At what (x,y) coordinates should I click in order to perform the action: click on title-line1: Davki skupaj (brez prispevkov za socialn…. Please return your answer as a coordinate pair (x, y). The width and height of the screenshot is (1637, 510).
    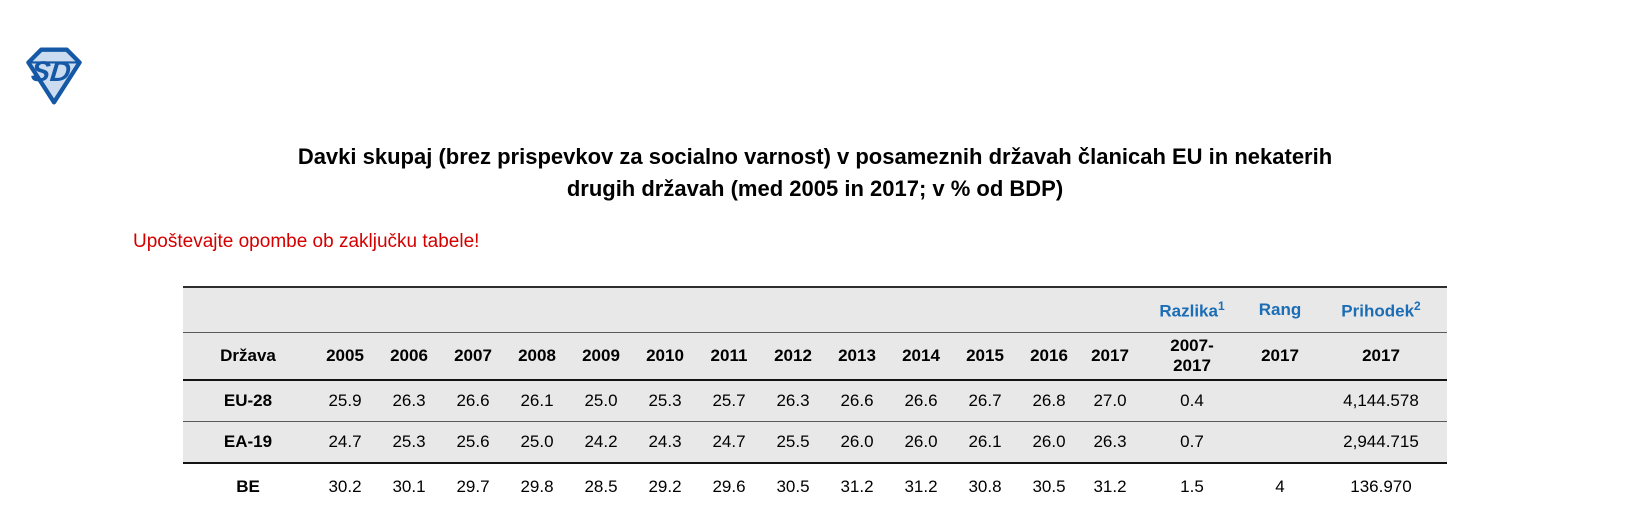
    Looking at the image, I should click on (815, 156).